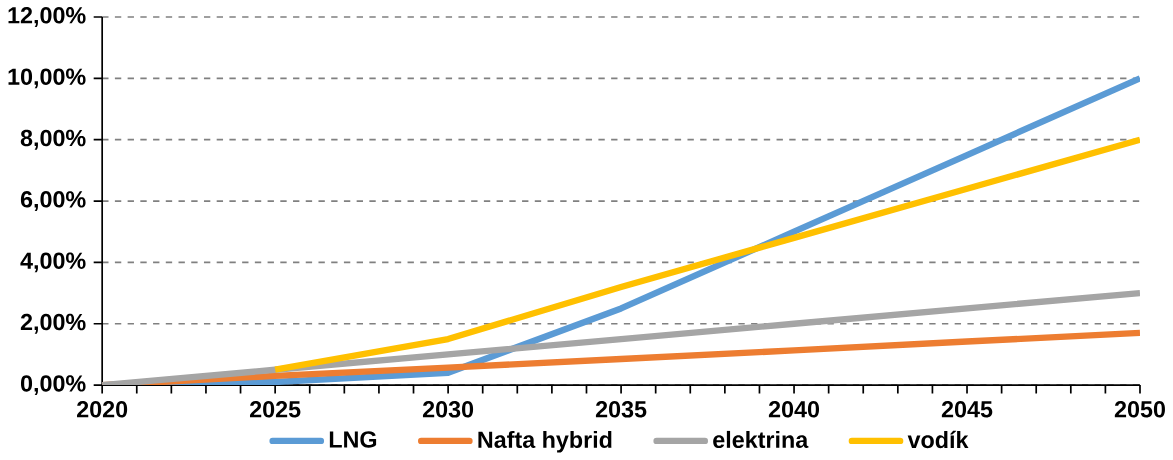 The width and height of the screenshot is (1173, 460). What do you see at coordinates (545, 442) in the screenshot?
I see `legend-label: Nafta hybrid` at bounding box center [545, 442].